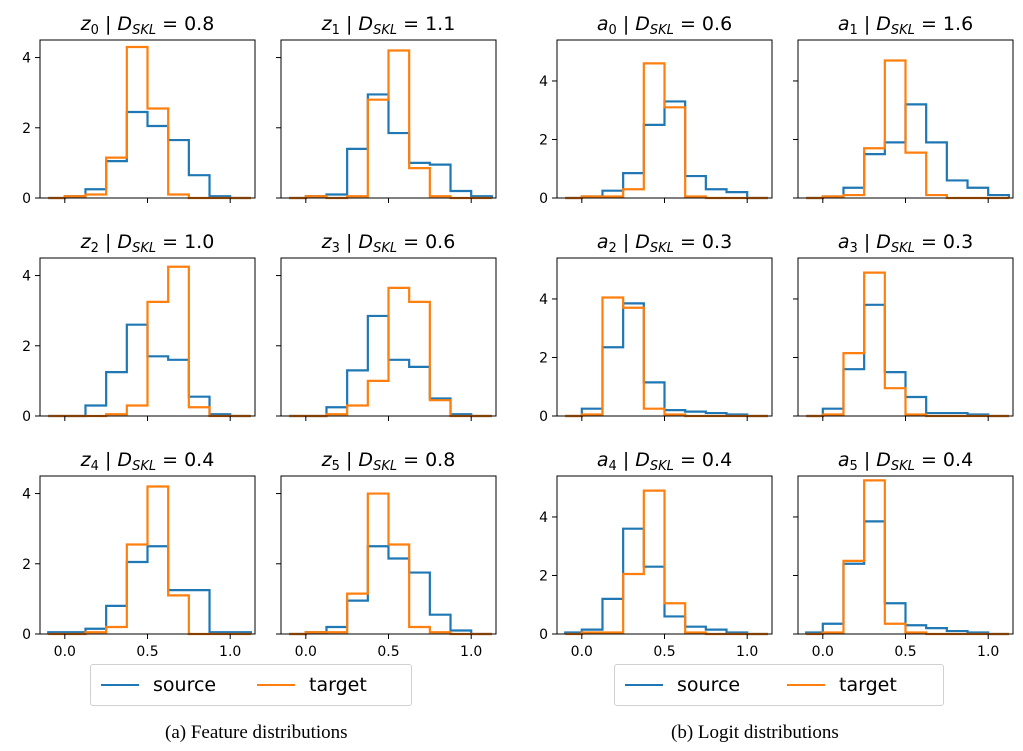 Image resolution: width=1023 pixels, height=751 pixels. I want to click on caption-logit-distributions: (b) Logit distributions, so click(755, 732).